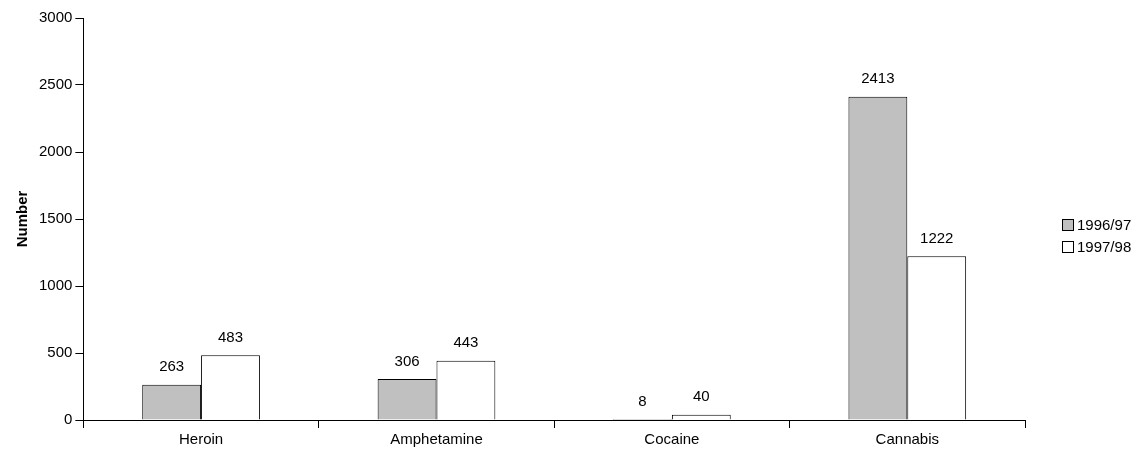 The height and width of the screenshot is (457, 1147). What do you see at coordinates (1104, 246) in the screenshot?
I see `text: 1997/98` at bounding box center [1104, 246].